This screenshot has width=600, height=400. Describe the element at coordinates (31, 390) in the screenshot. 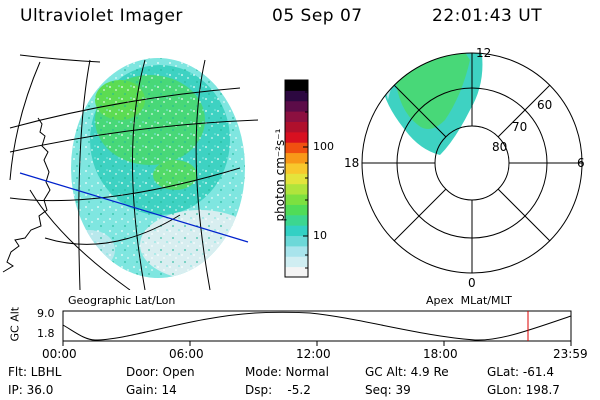

I see `info-ip: IP: 36.0` at that location.